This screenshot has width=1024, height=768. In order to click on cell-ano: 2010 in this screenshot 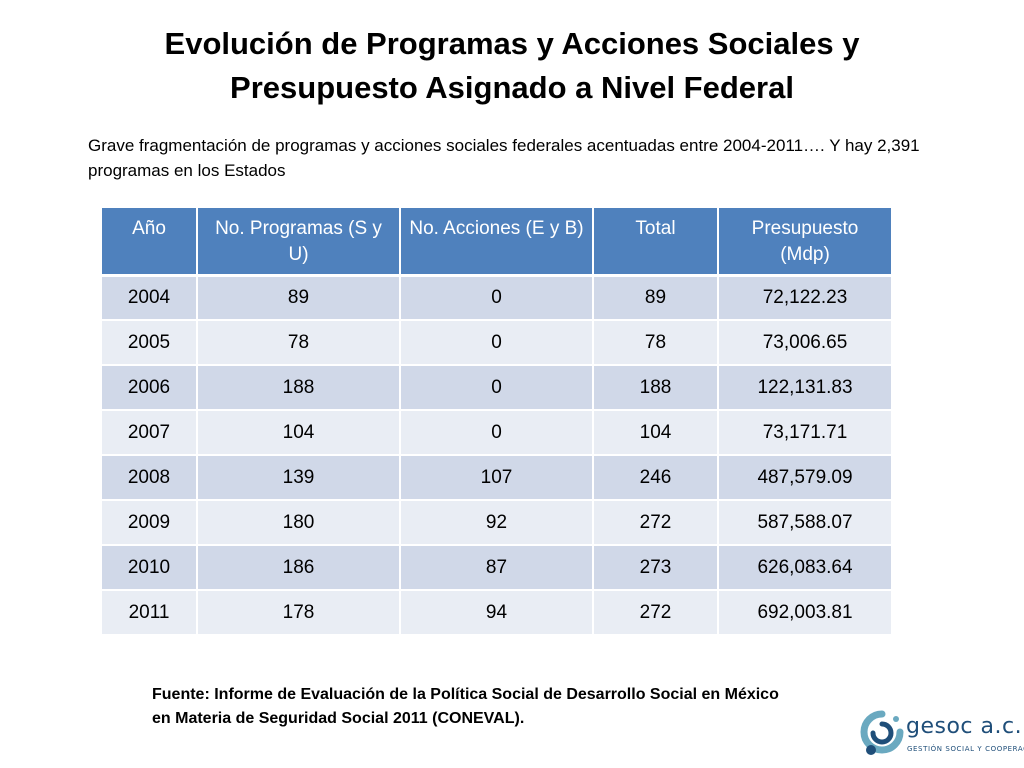, I will do `click(149, 567)`.